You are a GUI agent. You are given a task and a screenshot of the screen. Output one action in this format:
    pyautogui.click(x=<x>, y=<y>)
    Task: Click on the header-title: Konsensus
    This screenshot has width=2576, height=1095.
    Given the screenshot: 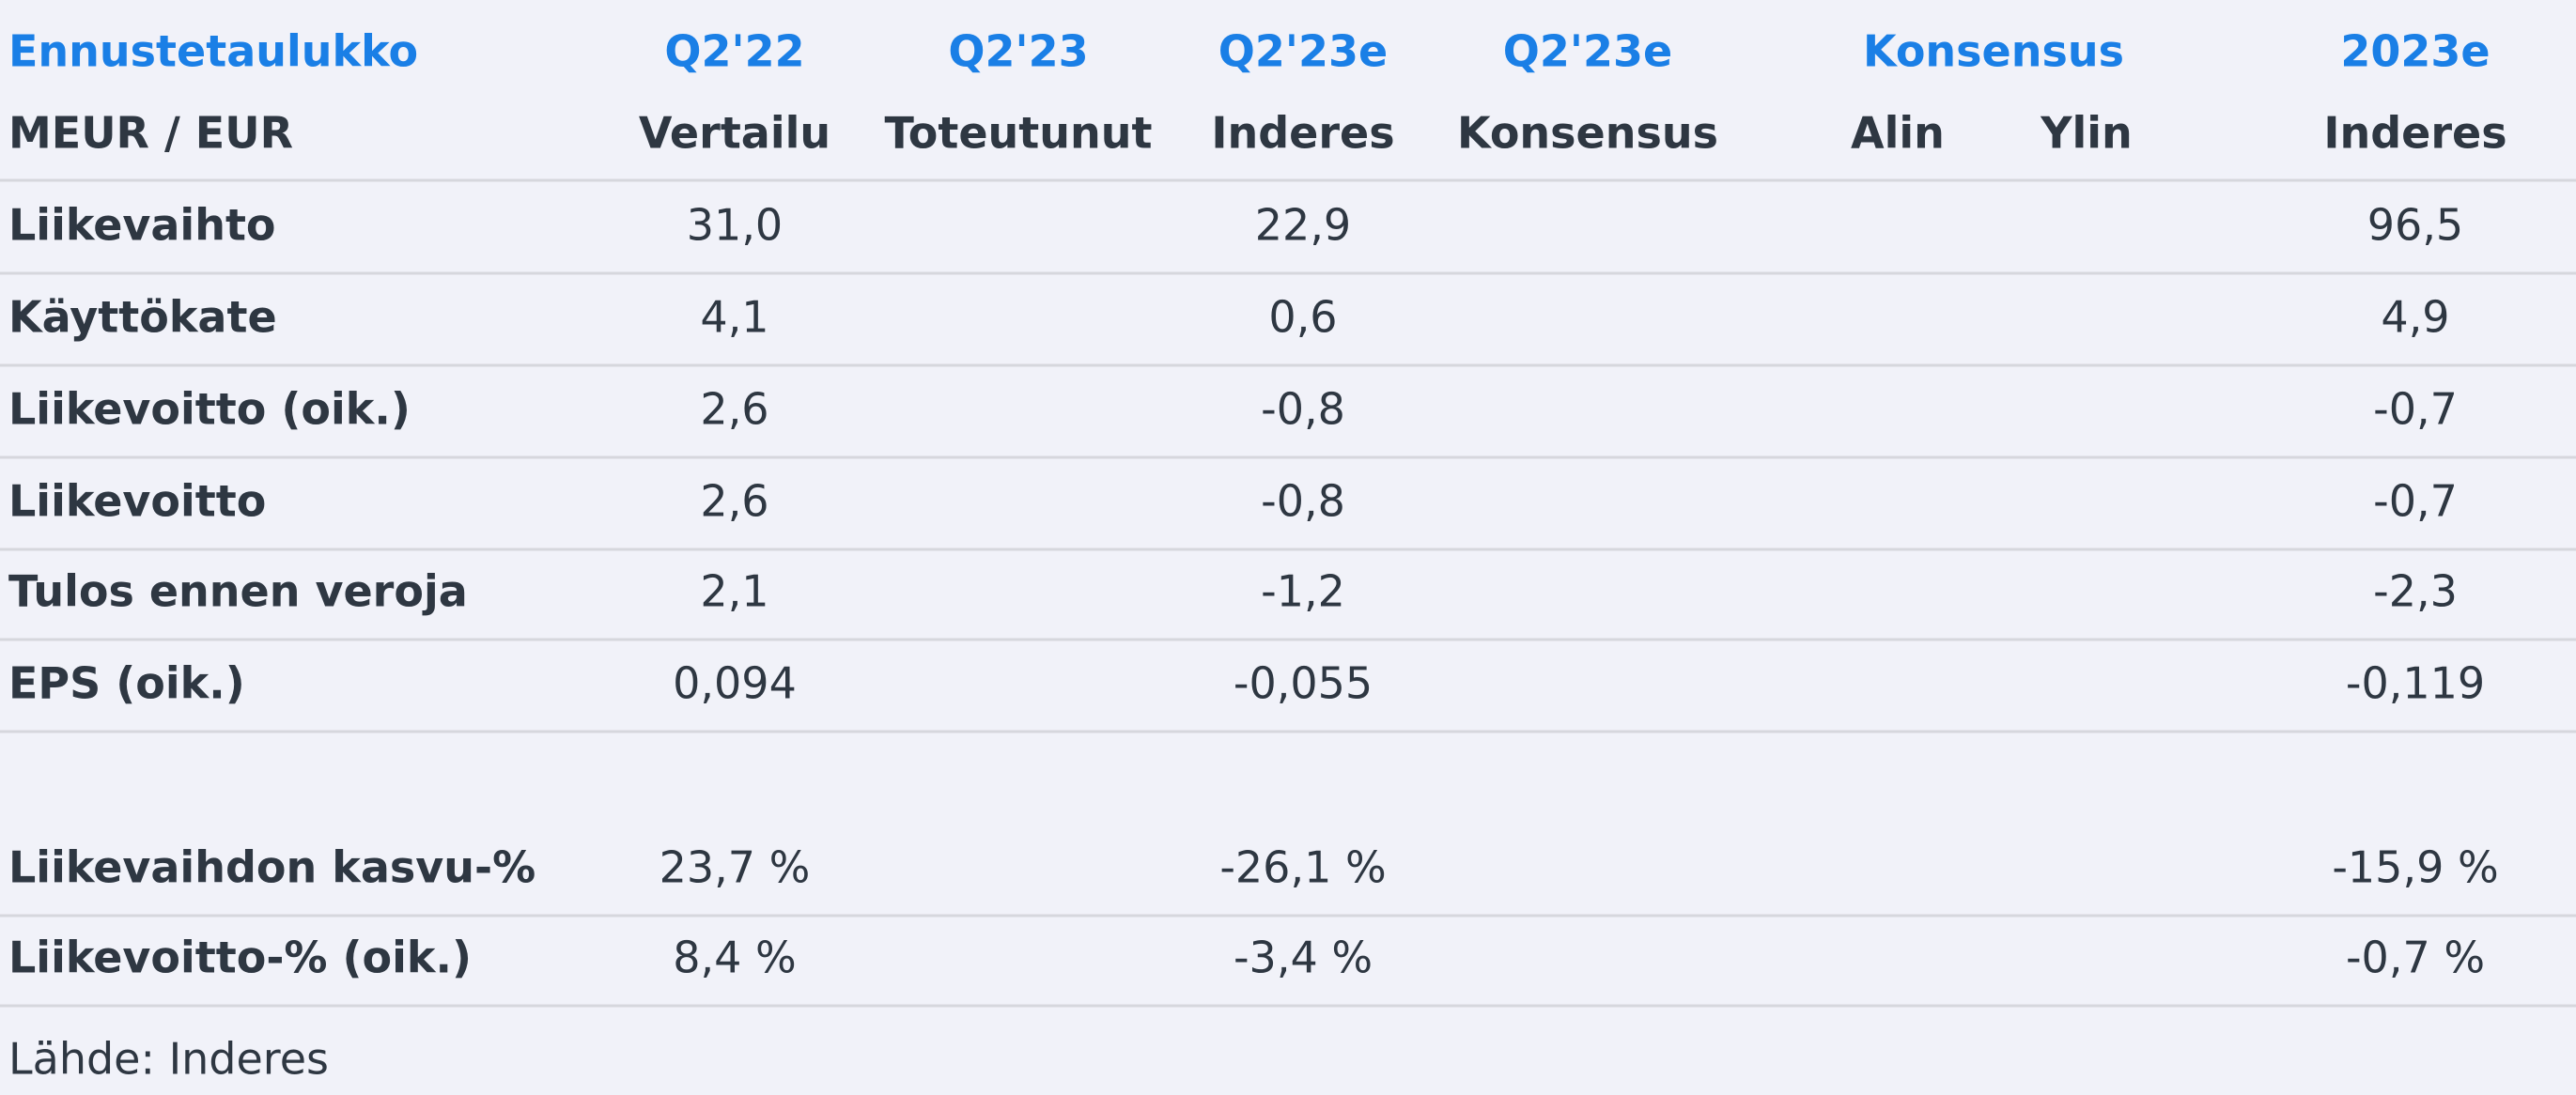 What is the action you would take?
    pyautogui.click(x=1994, y=51)
    